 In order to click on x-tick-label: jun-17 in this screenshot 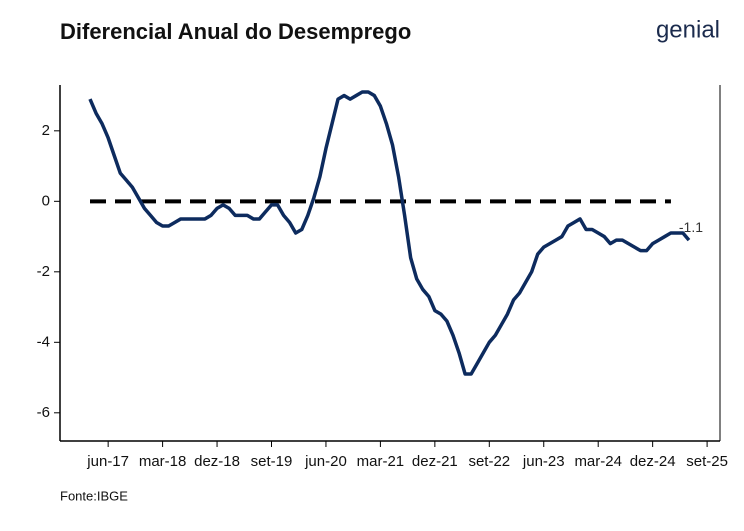, I will do `click(107, 461)`.